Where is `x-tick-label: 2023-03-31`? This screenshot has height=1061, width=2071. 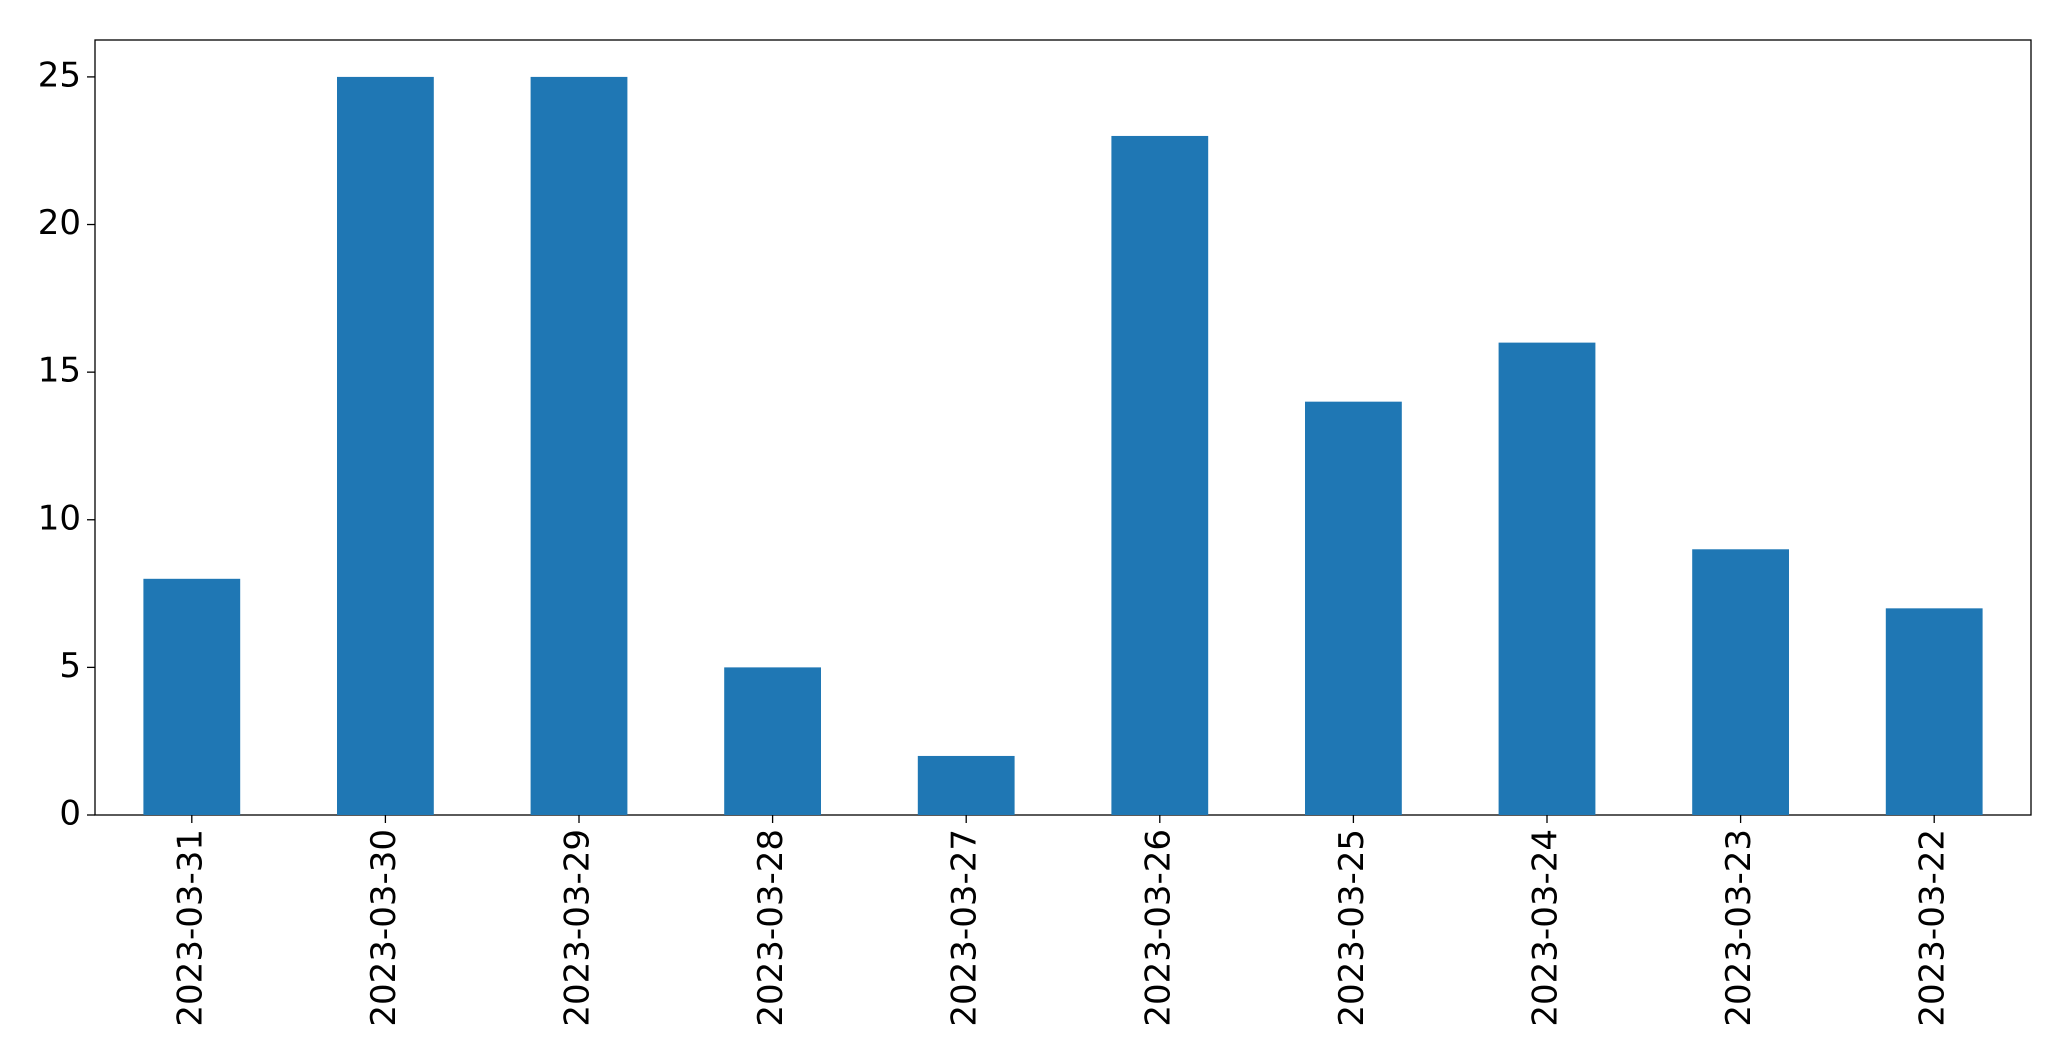
x-tick-label: 2023-03-31 is located at coordinates (190, 928).